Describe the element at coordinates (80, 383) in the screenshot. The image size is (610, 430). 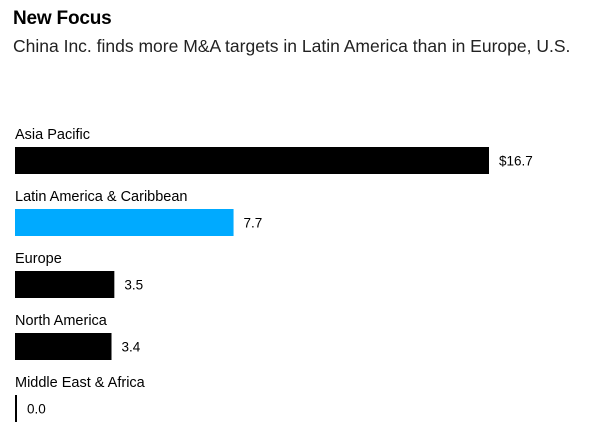
I see `category-label-middle-east-and-africa: Middle East & Africa` at that location.